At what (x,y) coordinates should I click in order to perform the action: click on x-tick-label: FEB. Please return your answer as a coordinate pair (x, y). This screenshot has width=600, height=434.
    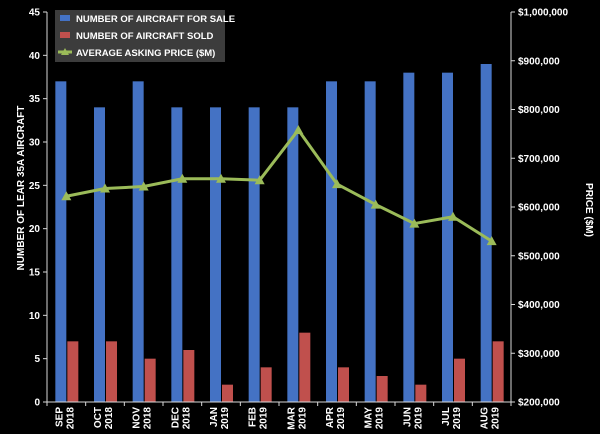
    Looking at the image, I should click on (253, 417).